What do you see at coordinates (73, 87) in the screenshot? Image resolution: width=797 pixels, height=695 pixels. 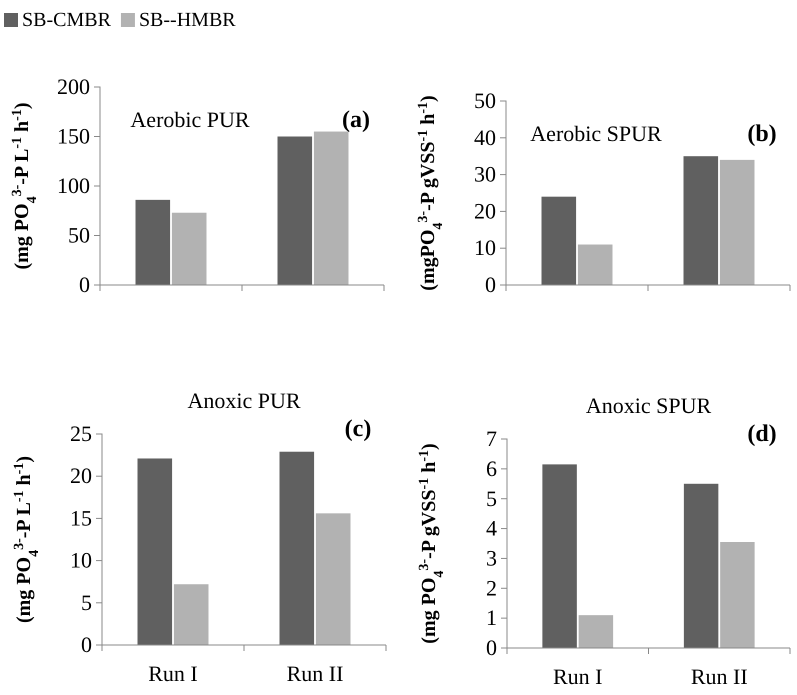 I see `y-tick-label: 200` at bounding box center [73, 87].